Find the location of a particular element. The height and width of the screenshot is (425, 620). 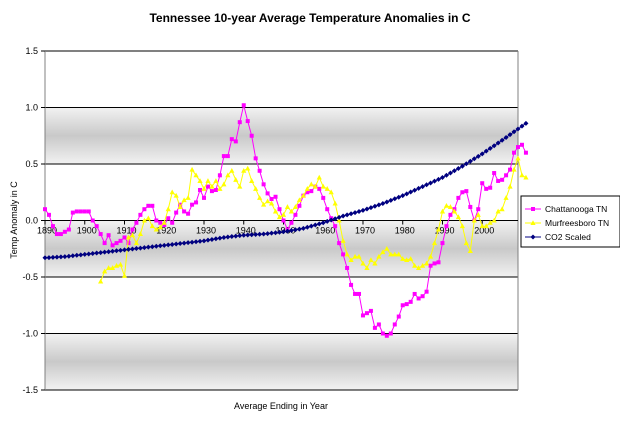

y-tick-label: -0.5 is located at coordinates (30, 277).